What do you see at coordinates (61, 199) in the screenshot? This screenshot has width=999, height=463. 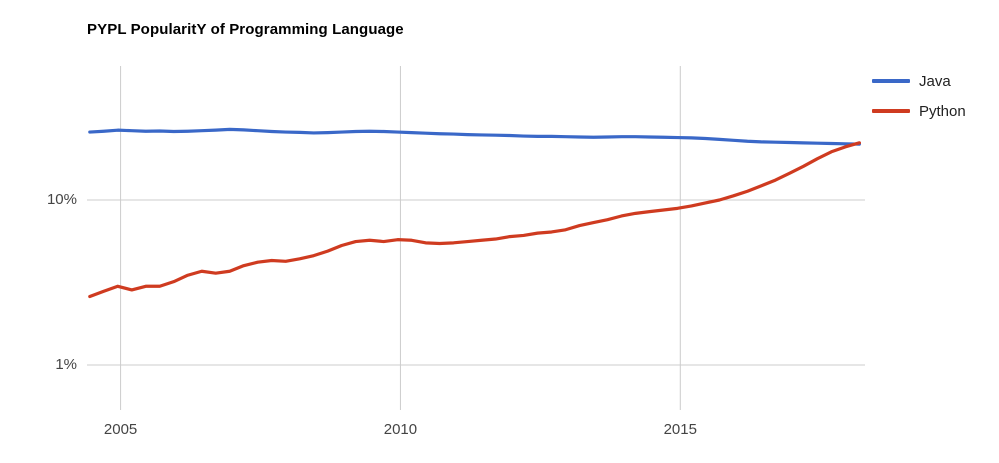 I see `y-axis-tick-10pct: 10%` at bounding box center [61, 199].